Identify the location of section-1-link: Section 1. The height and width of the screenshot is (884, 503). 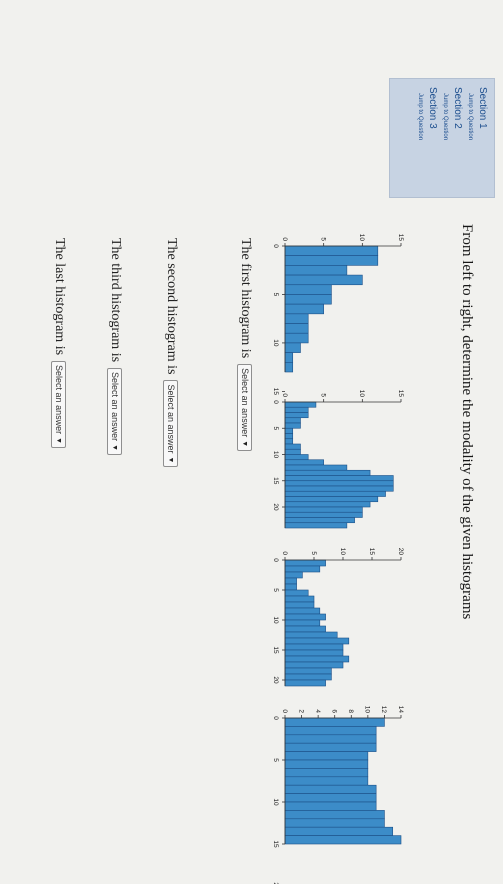
(482, 108).